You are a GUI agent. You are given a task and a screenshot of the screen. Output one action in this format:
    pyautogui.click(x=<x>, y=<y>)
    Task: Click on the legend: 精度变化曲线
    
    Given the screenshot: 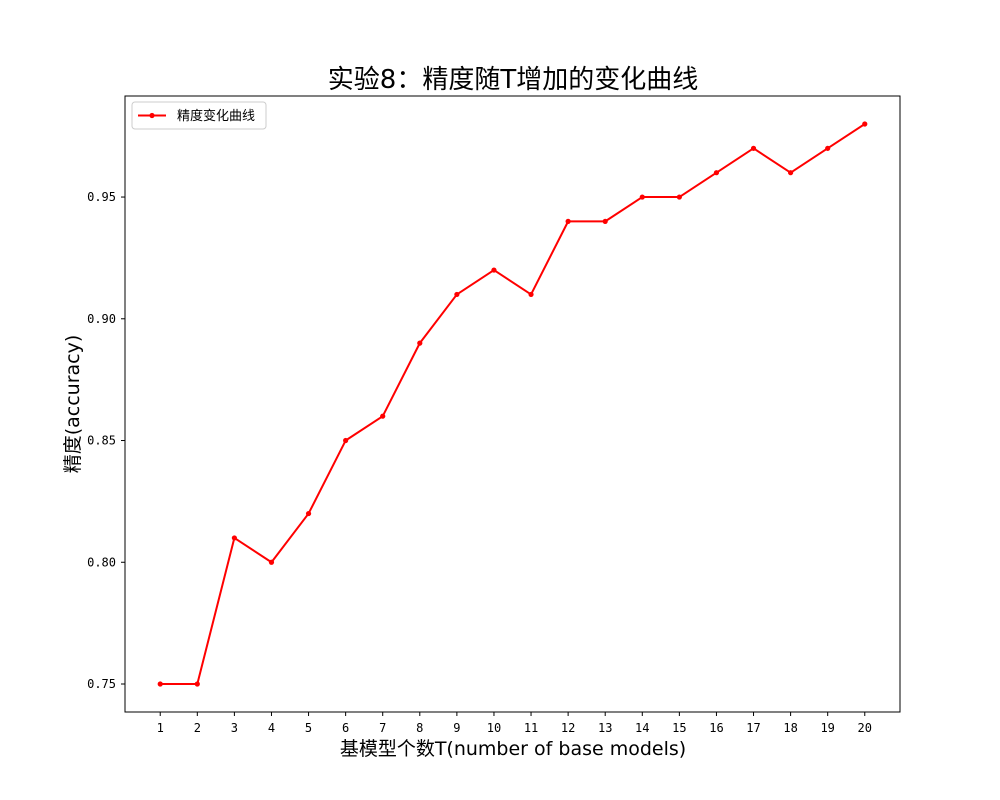 What is the action you would take?
    pyautogui.click(x=199, y=115)
    